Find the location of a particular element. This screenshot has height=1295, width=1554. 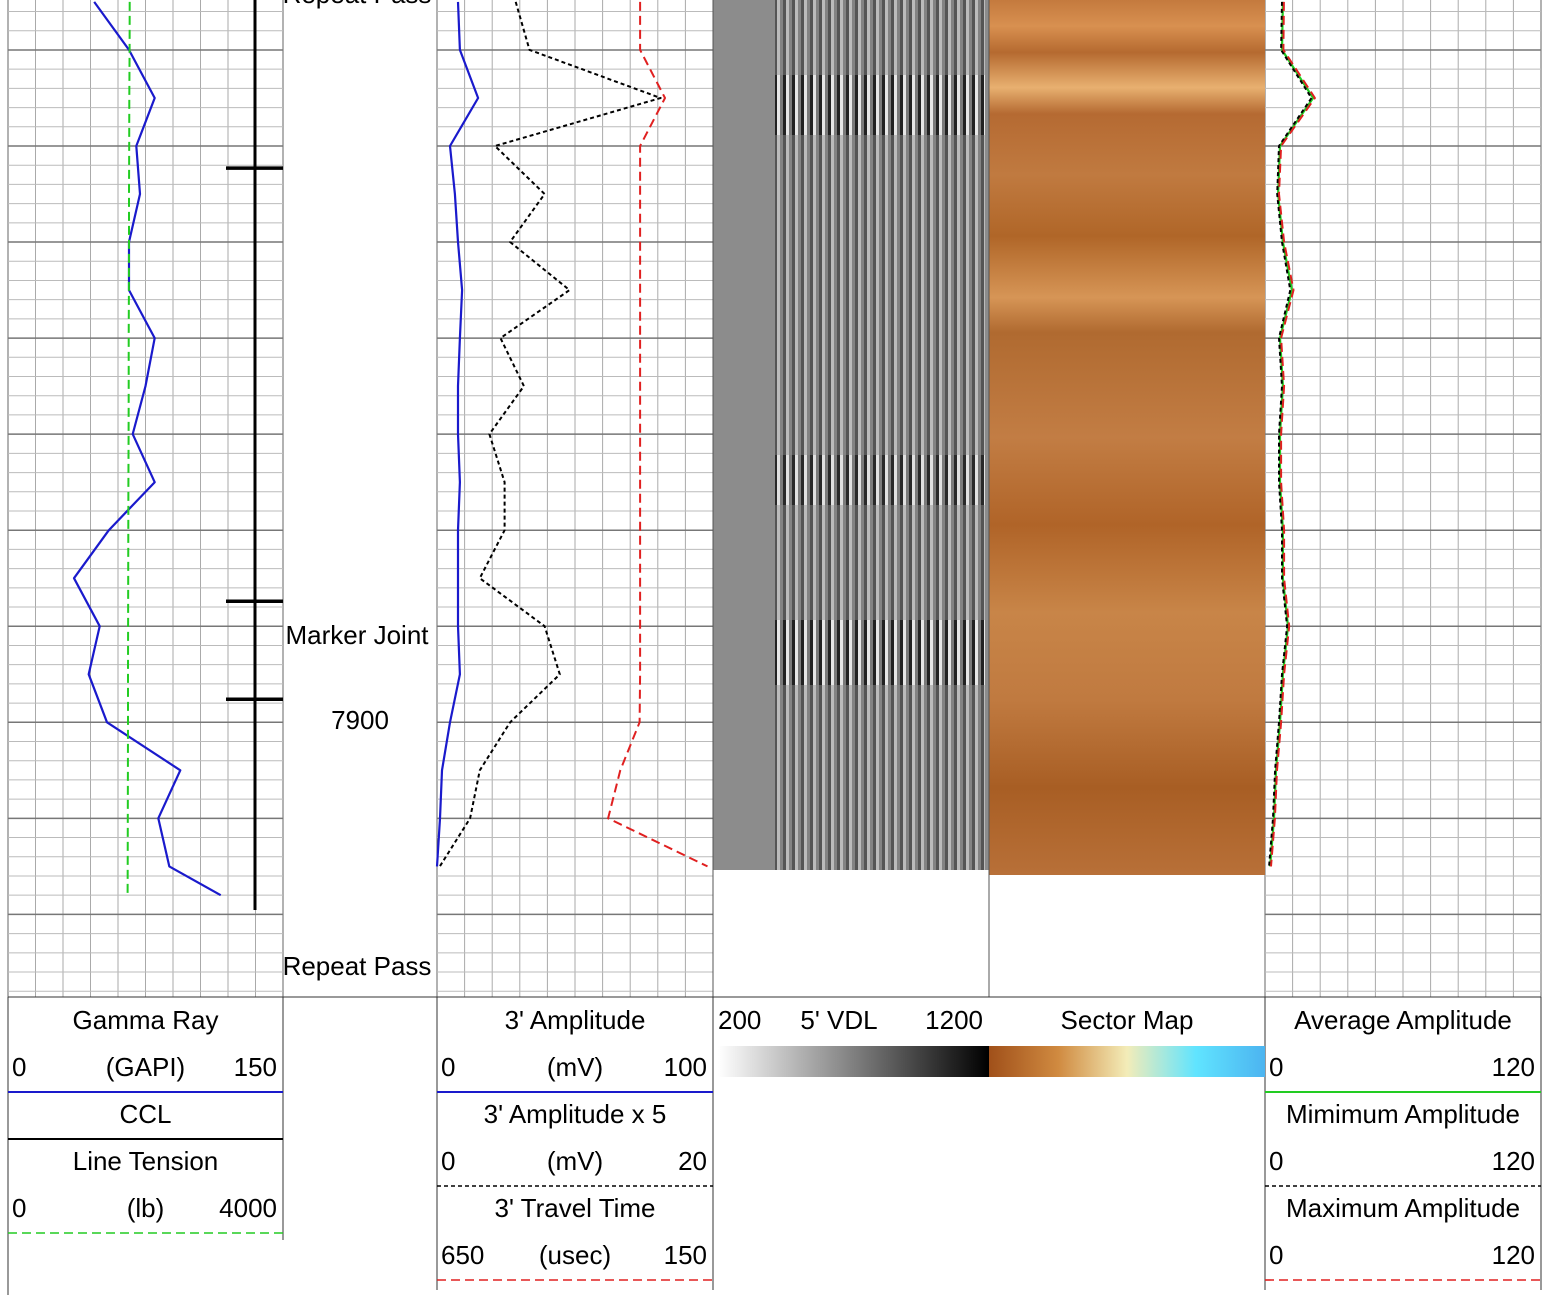

depth-label: 7900 is located at coordinates (360, 720).